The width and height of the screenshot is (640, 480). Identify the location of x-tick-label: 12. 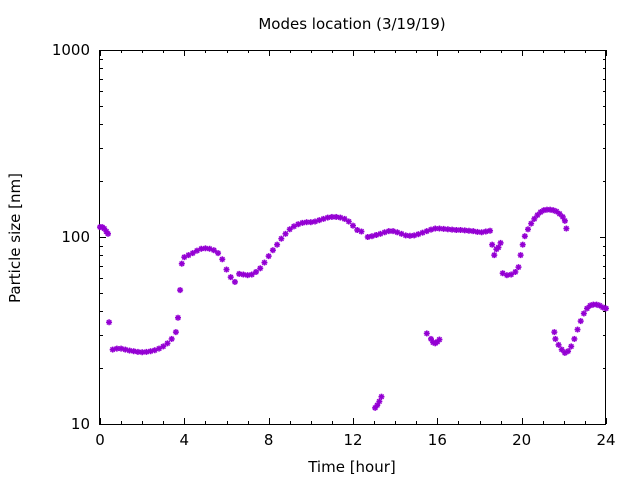
(352, 440).